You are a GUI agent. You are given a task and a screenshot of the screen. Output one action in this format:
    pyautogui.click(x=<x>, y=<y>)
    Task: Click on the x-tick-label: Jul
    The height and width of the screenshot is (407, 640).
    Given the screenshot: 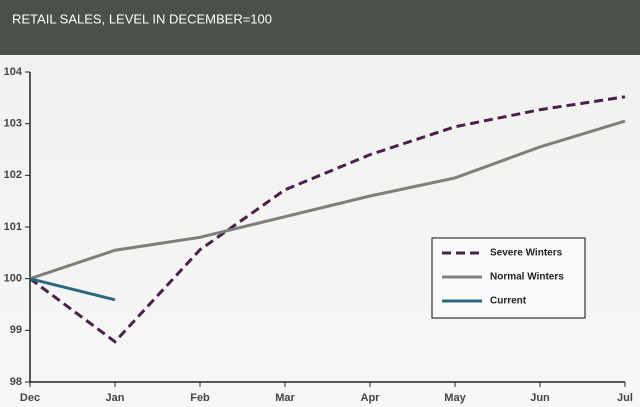 What is the action you would take?
    pyautogui.click(x=625, y=398)
    